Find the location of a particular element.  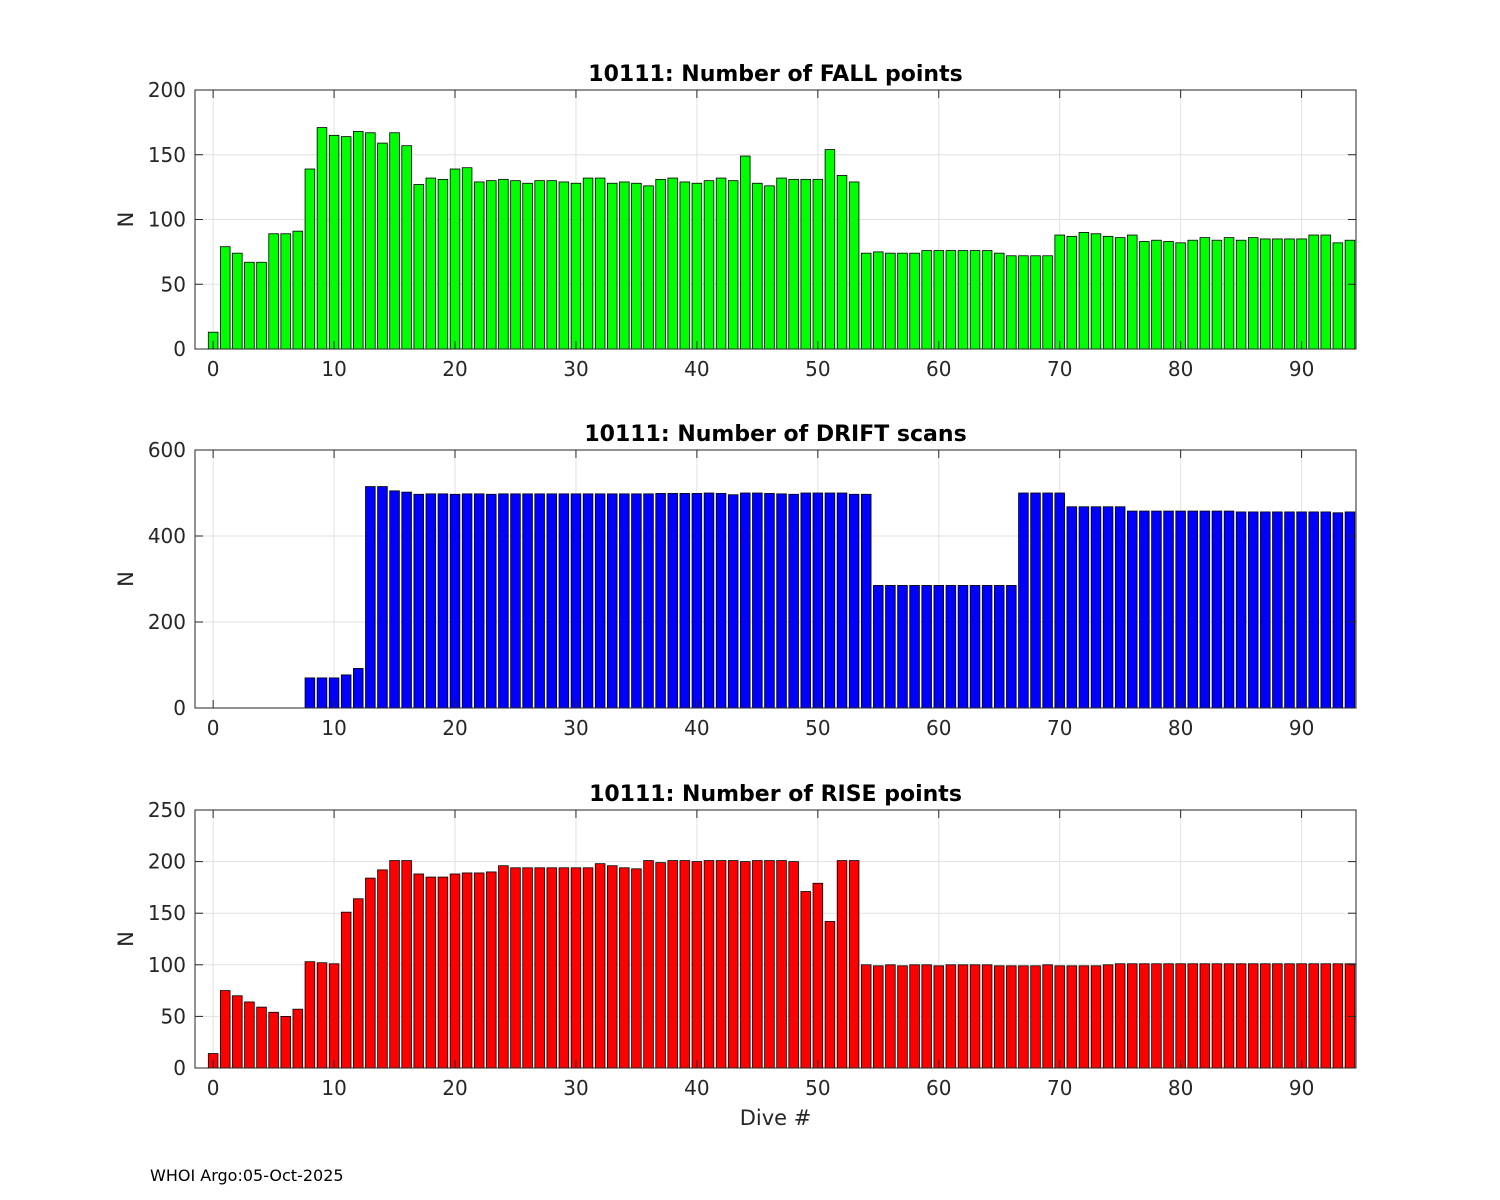

rise-x-tick-label: 30 is located at coordinates (575, 1088).